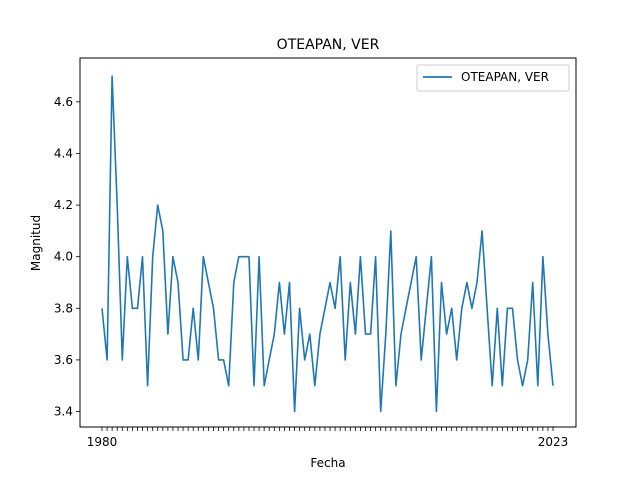  Describe the element at coordinates (36, 243) in the screenshot. I see `y-axis-label: Magnitud` at that location.